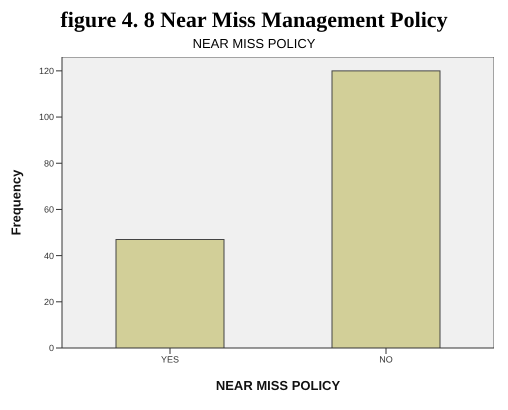 This screenshot has width=508, height=410. Describe the element at coordinates (278, 385) in the screenshot. I see `x-axis-title: NEAR MISS POLICY` at that location.